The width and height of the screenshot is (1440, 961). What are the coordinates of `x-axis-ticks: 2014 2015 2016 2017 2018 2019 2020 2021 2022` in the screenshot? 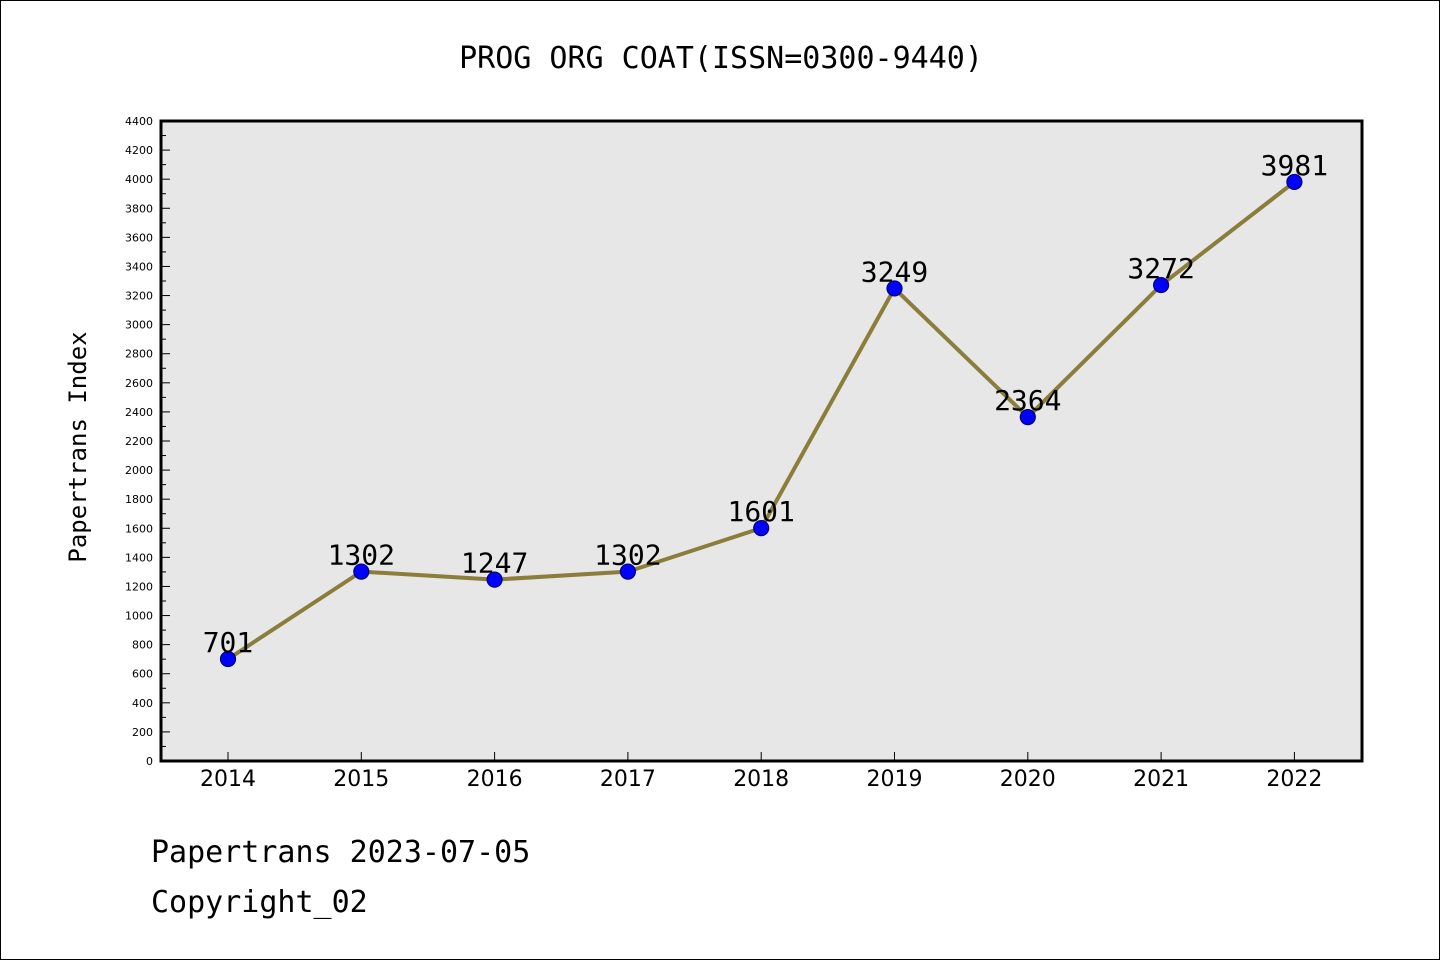 It's located at (761, 772).